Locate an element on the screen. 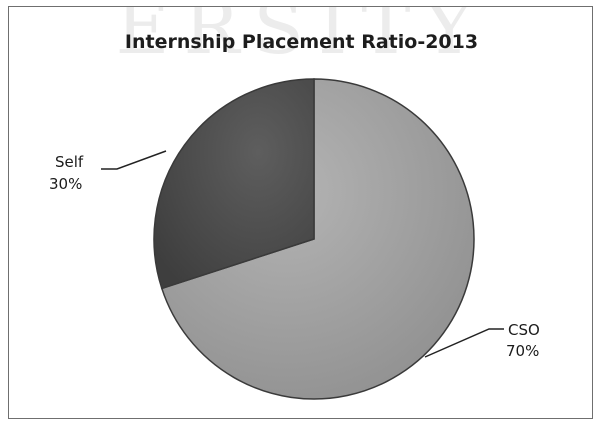 The width and height of the screenshot is (599, 423). cso-leader-line is located at coordinates (464, 343).